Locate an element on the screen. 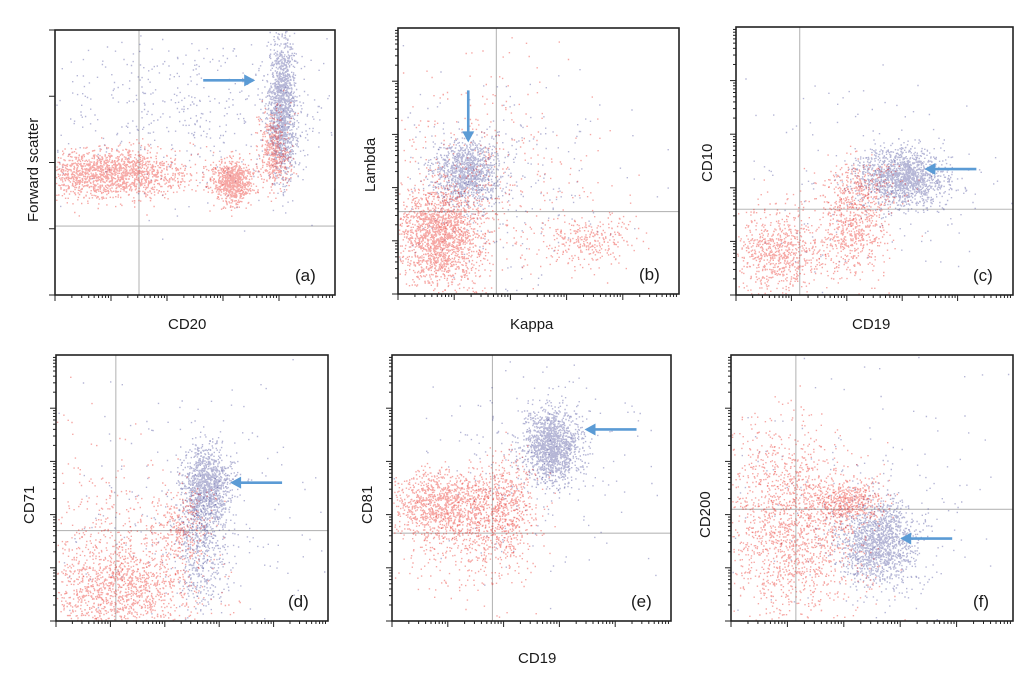 The height and width of the screenshot is (686, 1031). plot-panel-d: (d) CD71 is located at coordinates (178, 489).